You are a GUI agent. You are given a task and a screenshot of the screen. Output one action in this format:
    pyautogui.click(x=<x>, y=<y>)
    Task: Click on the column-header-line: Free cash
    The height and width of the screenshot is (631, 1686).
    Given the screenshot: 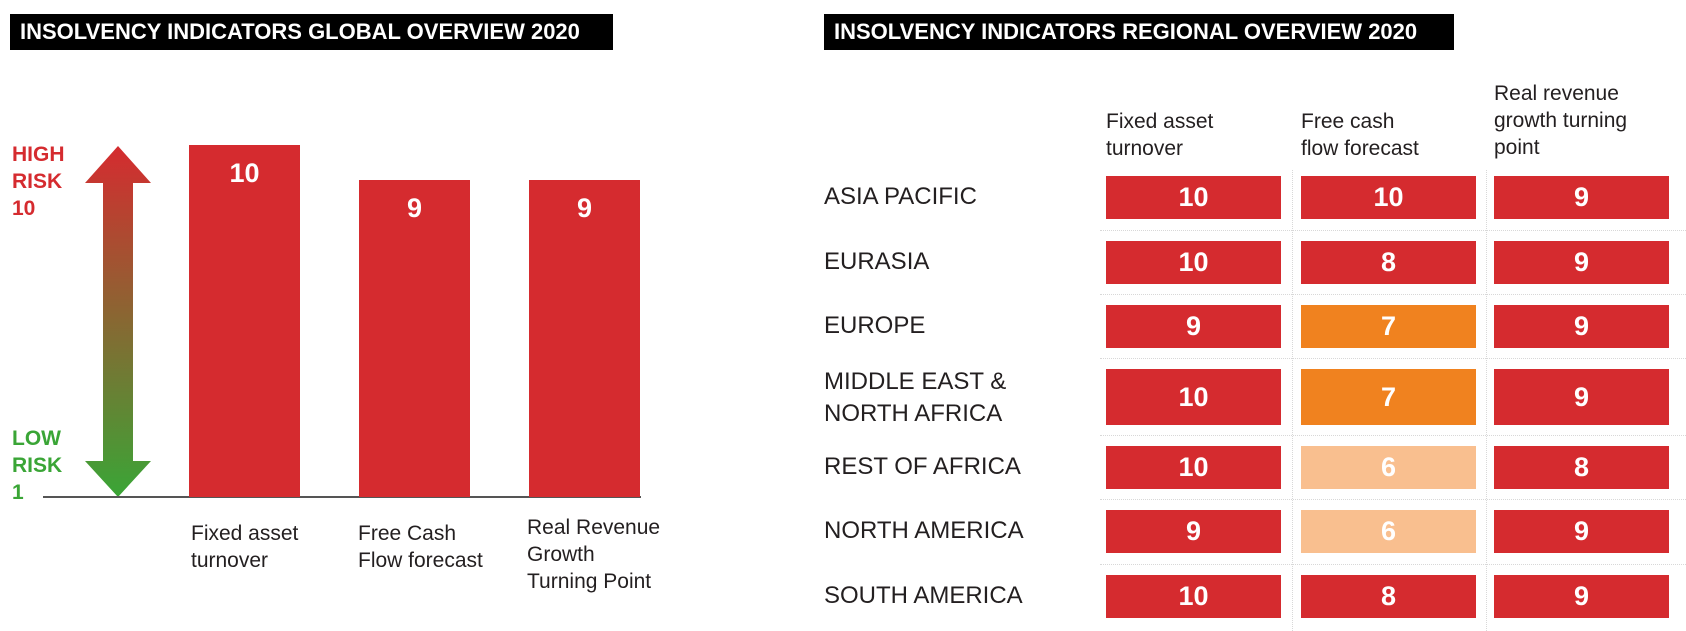 What is the action you would take?
    pyautogui.click(x=1348, y=121)
    